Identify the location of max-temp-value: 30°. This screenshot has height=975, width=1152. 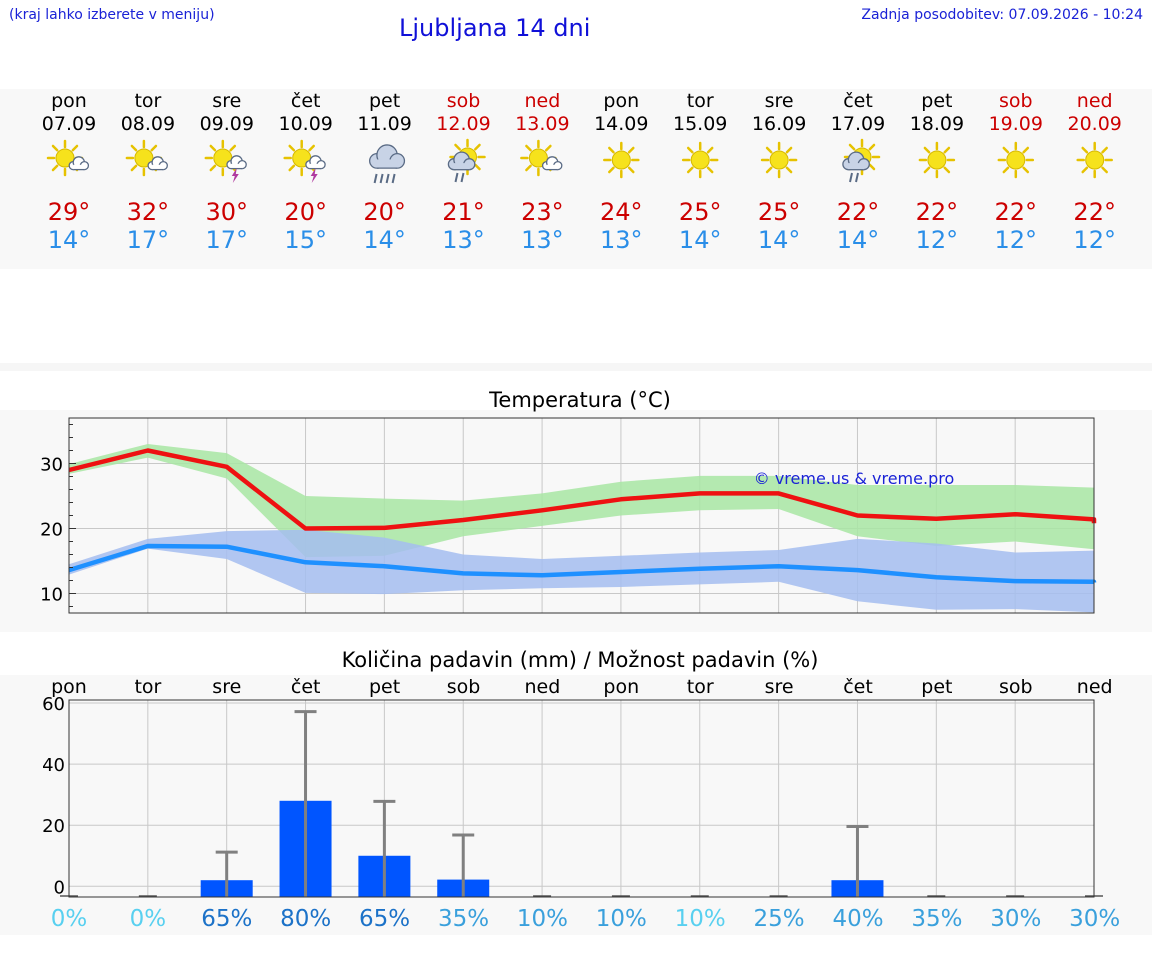
(227, 212).